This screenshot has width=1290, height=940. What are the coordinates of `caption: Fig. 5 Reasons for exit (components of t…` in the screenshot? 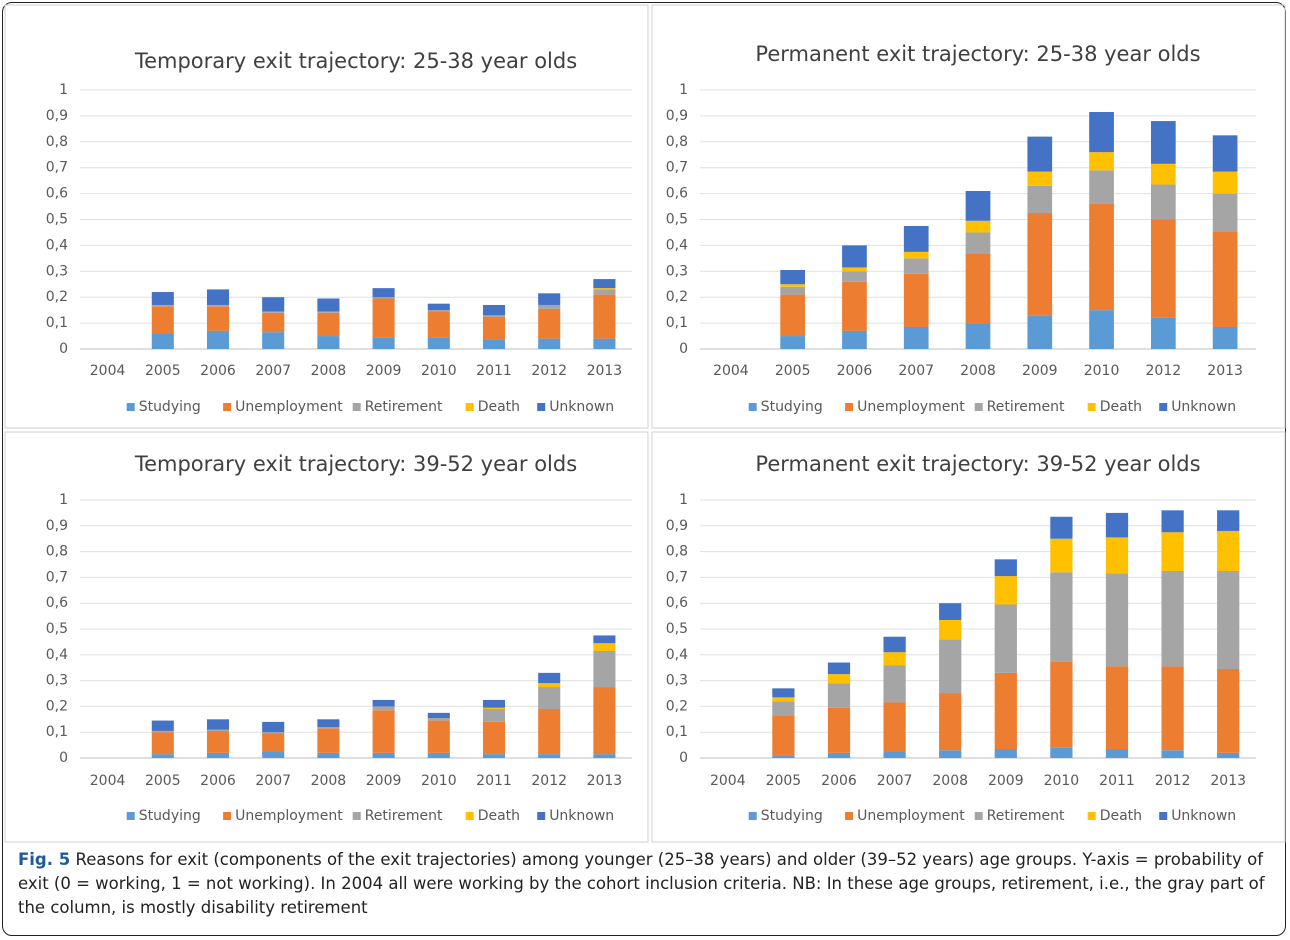 It's located at (649, 884).